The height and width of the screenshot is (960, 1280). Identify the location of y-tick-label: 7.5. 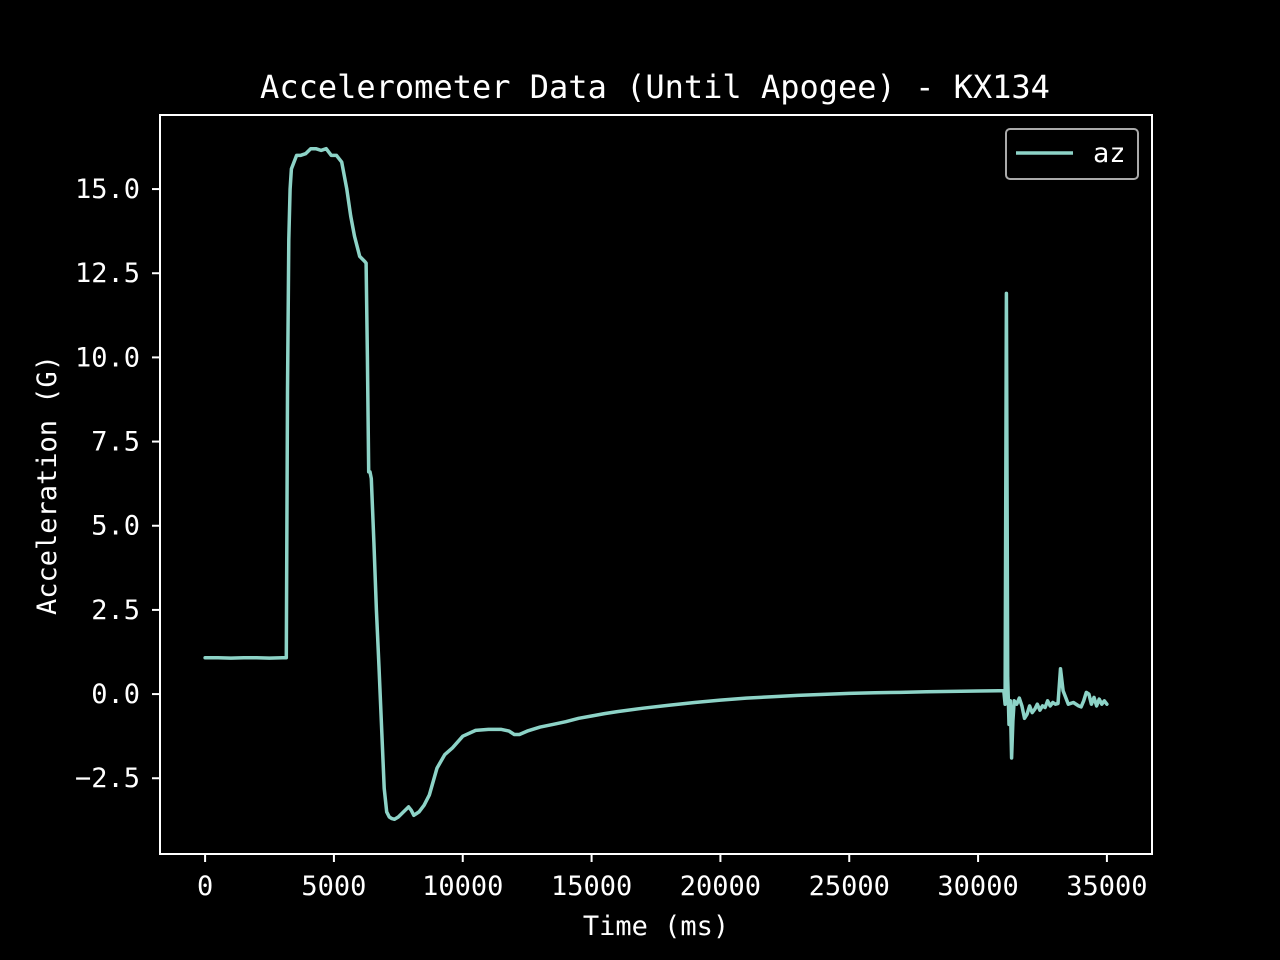
(115, 442).